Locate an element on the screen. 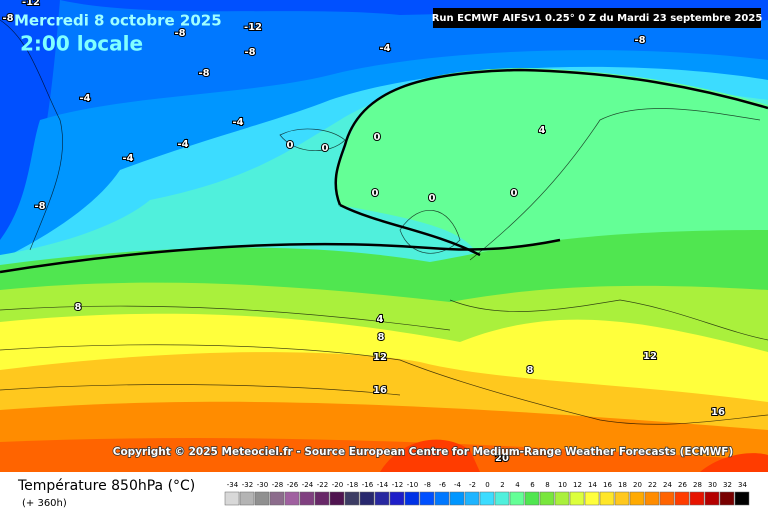  legend-label: -18 is located at coordinates (352, 485).